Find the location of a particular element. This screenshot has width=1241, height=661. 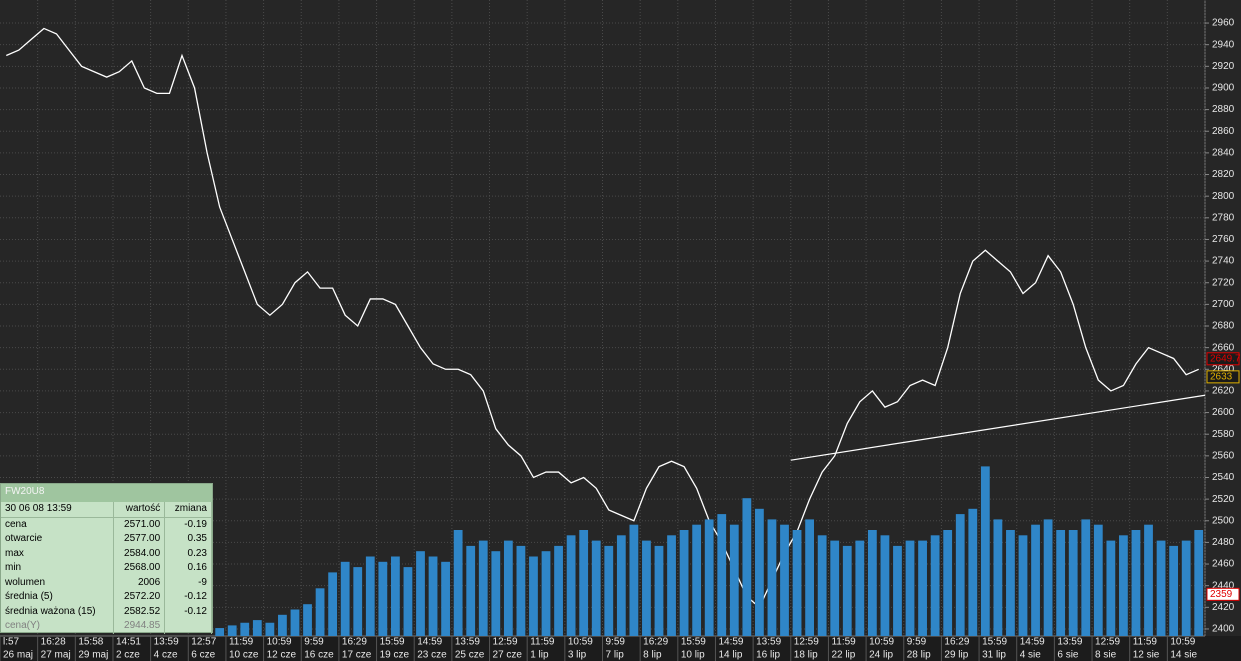

x-tick-label: 10 cze is located at coordinates (244, 655).